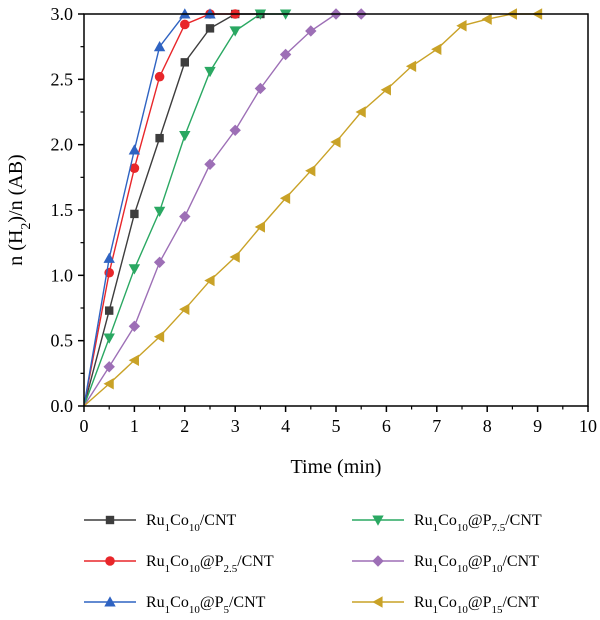 Image resolution: width=600 pixels, height=620 pixels. Describe the element at coordinates (497, 610) in the screenshot. I see `legend-subscript: 15` at that location.